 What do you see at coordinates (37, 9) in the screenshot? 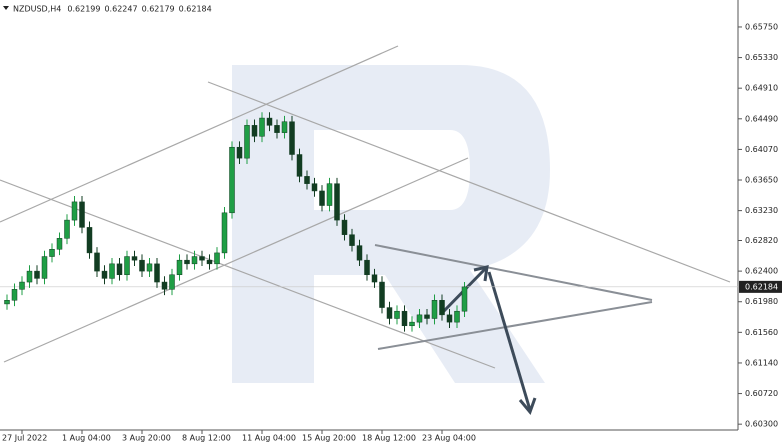
I see `symbol: NZDUSD,H4` at bounding box center [37, 9].